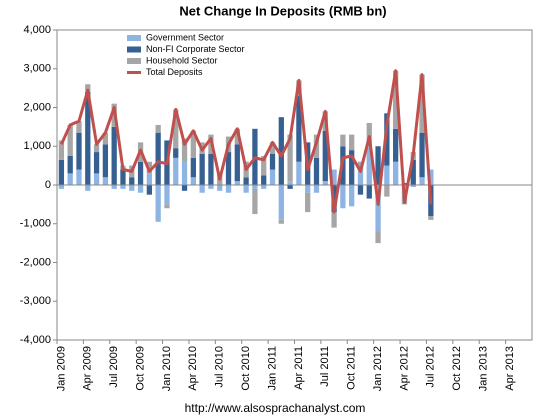  I want to click on x-tick-label: Jul 2009, so click(114, 367).